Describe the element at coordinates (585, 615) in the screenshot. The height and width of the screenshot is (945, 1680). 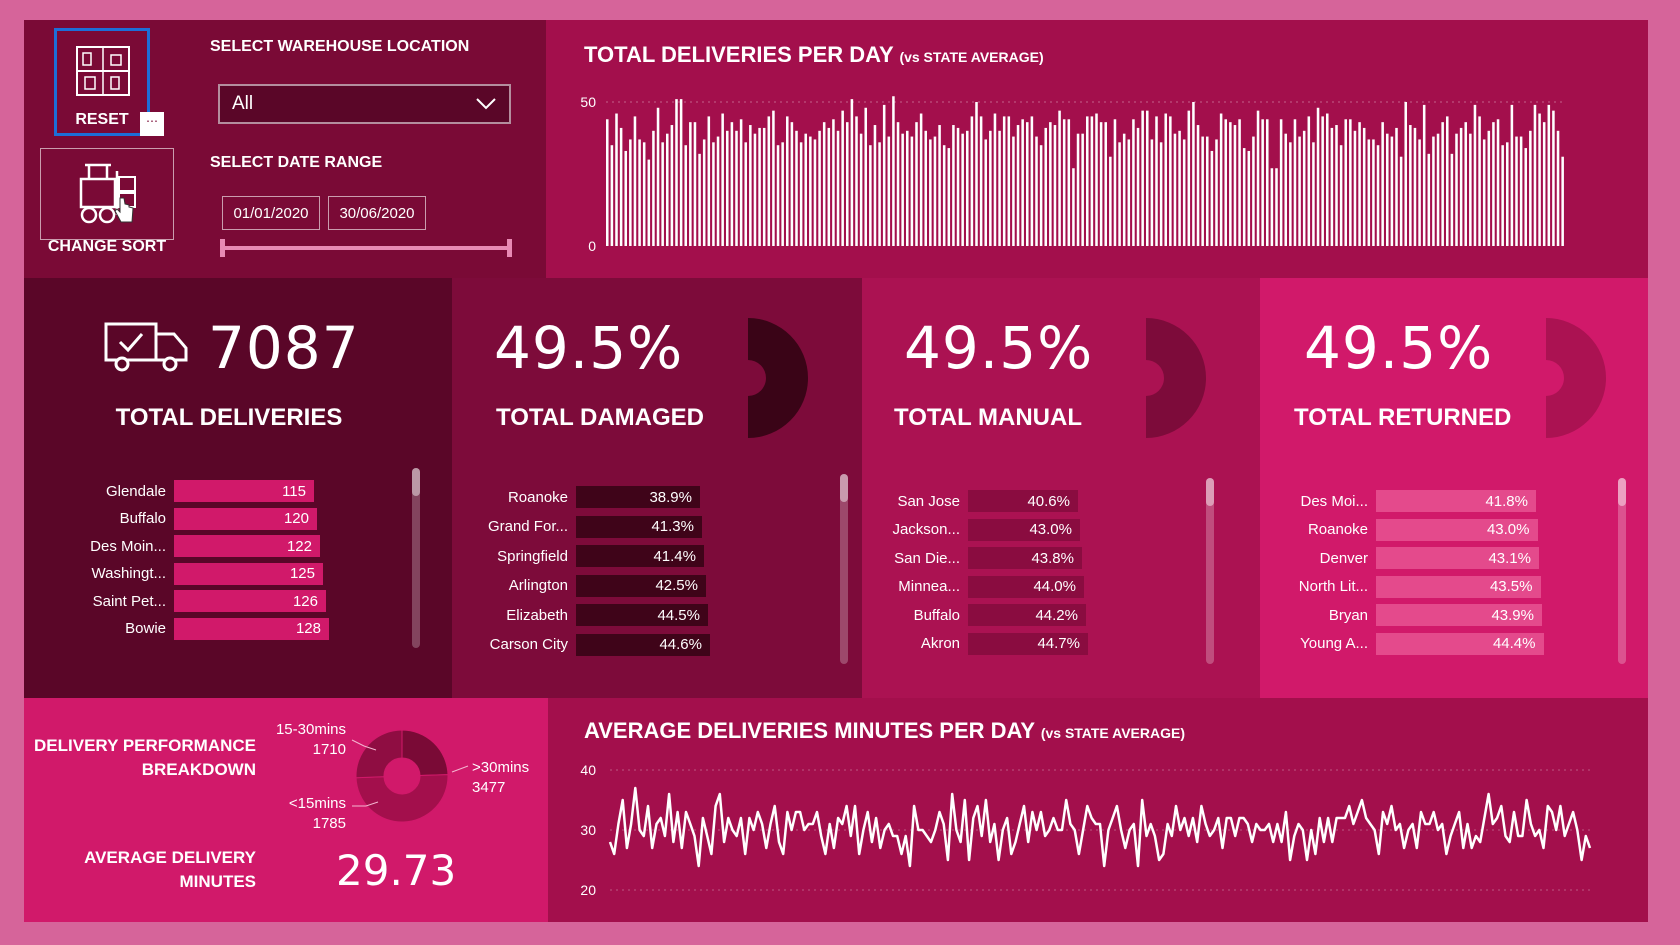
I see `list-item: Elizabeth 44.5%` at that location.